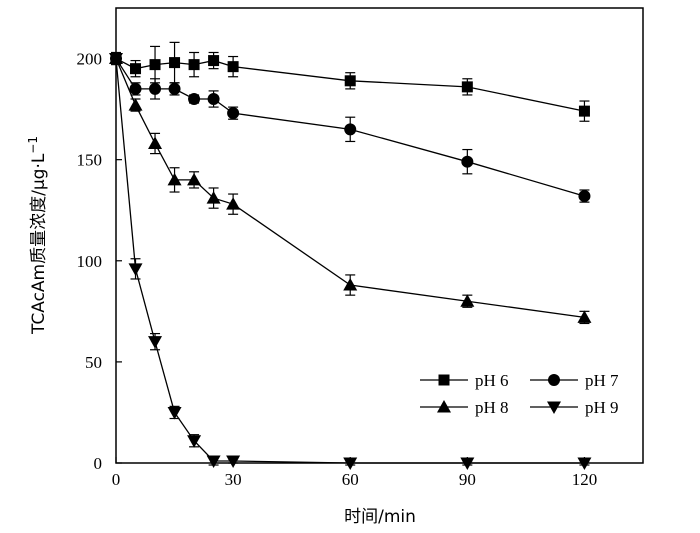 The height and width of the screenshot is (533, 700). Describe the element at coordinates (574, 380) in the screenshot. I see `legend-item: pH 7` at that location.